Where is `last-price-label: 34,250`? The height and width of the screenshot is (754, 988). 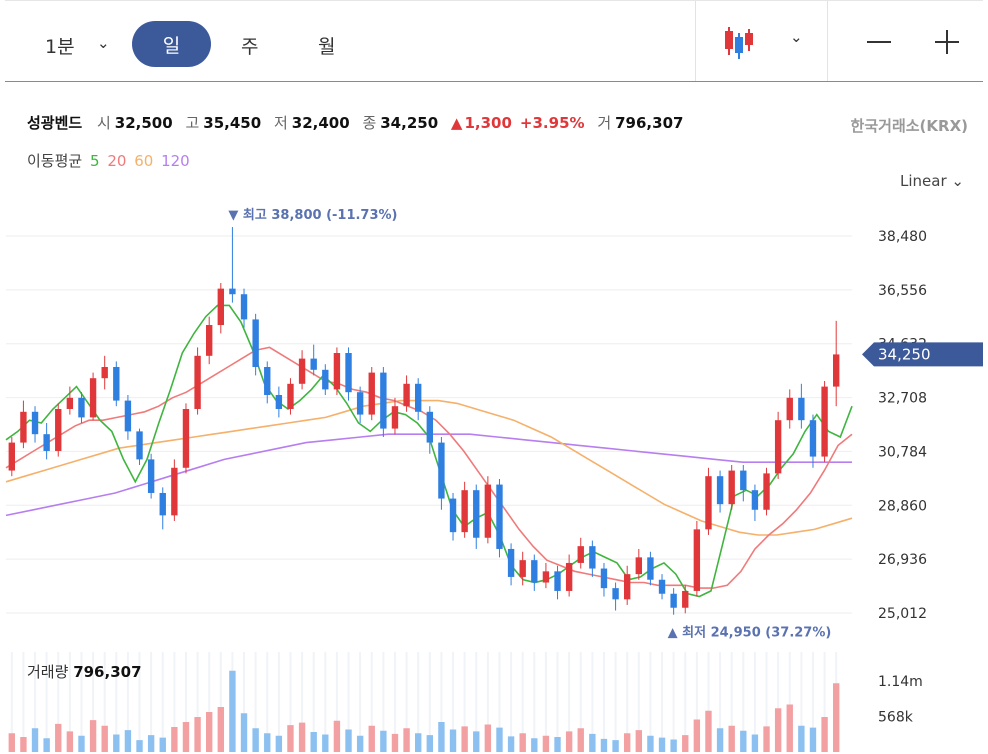 last-price-label: 34,250 is located at coordinates (904, 354).